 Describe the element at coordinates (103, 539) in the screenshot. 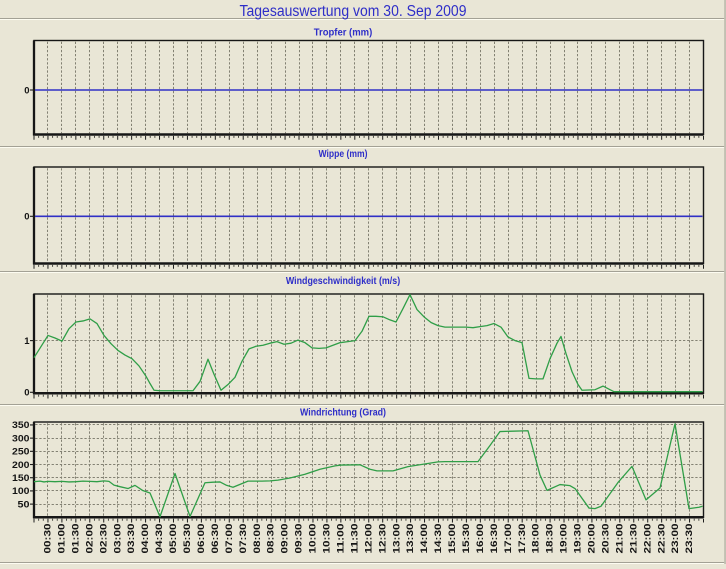

I see `svg-text: 02:30` at that location.